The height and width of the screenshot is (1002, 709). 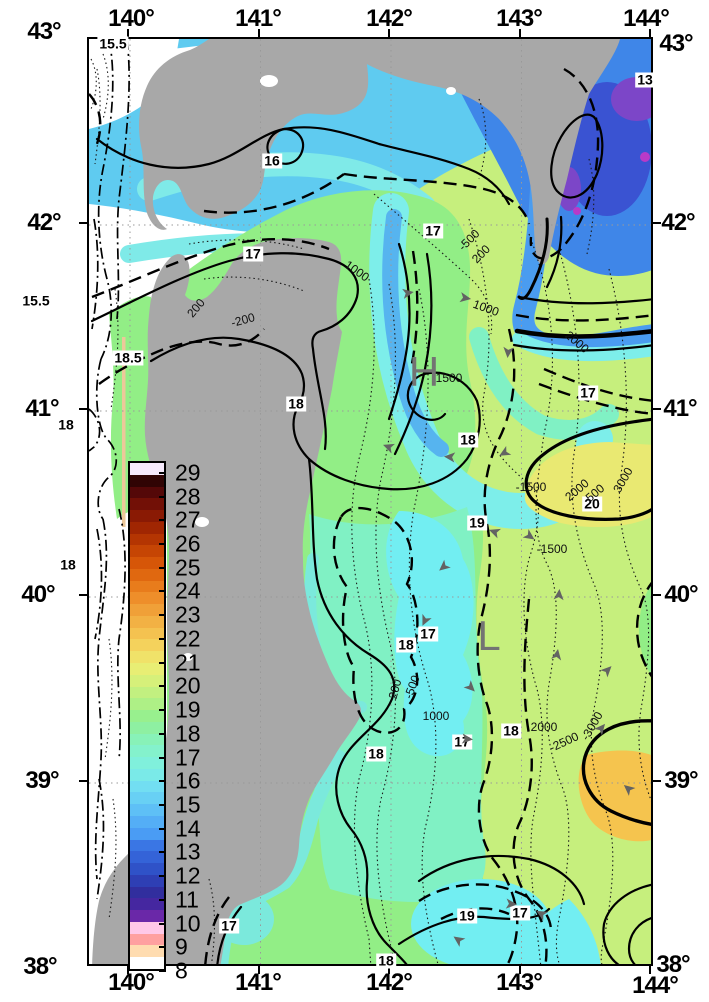 I want to click on sst-contour-label: 15.5, so click(x=36, y=300).